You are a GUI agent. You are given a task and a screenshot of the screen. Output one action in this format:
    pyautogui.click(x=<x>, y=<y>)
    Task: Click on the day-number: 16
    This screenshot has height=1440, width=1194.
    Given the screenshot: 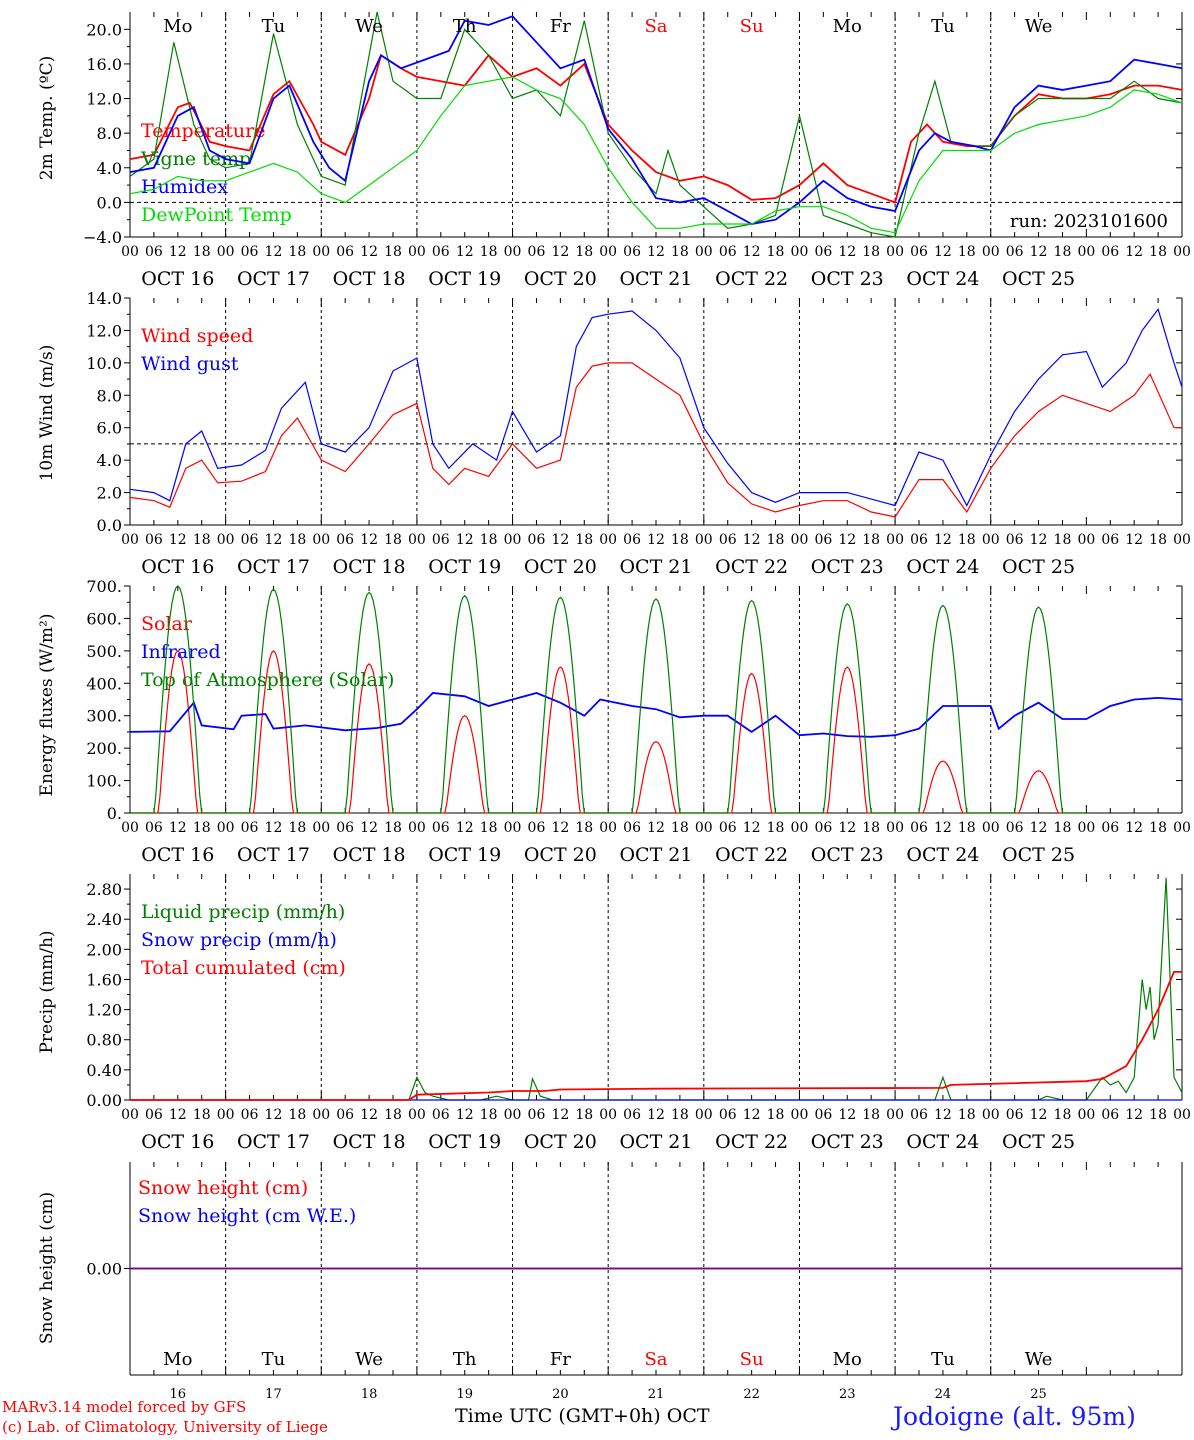 What is the action you would take?
    pyautogui.click(x=178, y=1393)
    